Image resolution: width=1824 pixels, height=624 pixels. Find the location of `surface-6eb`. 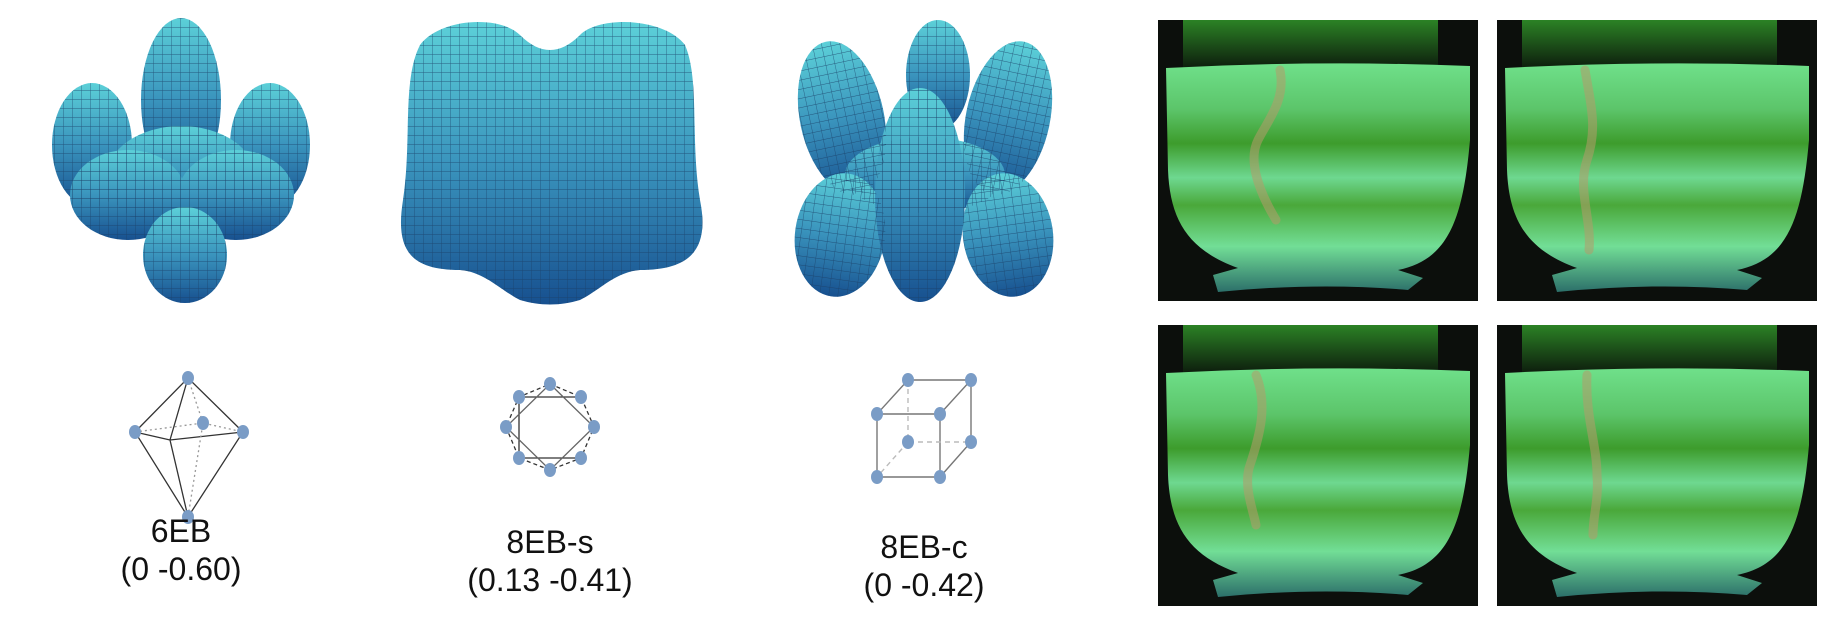

surface-6eb is located at coordinates (181, 160).